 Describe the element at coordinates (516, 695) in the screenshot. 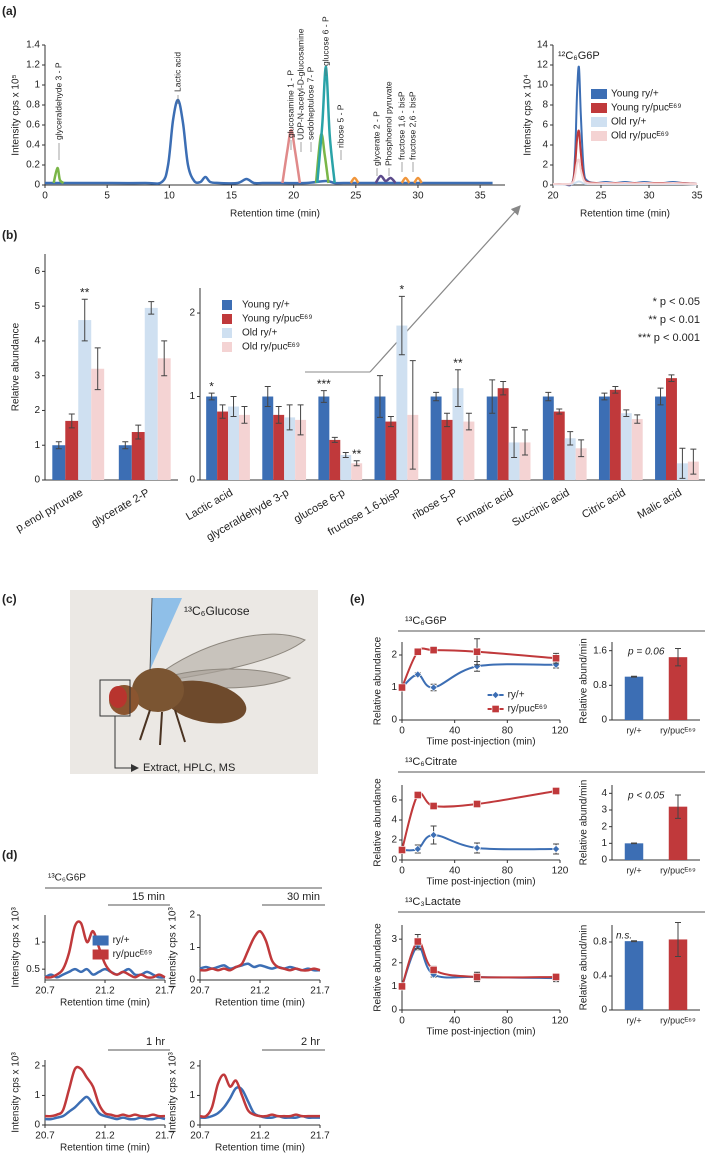

I see `legend-label: ry/+` at that location.